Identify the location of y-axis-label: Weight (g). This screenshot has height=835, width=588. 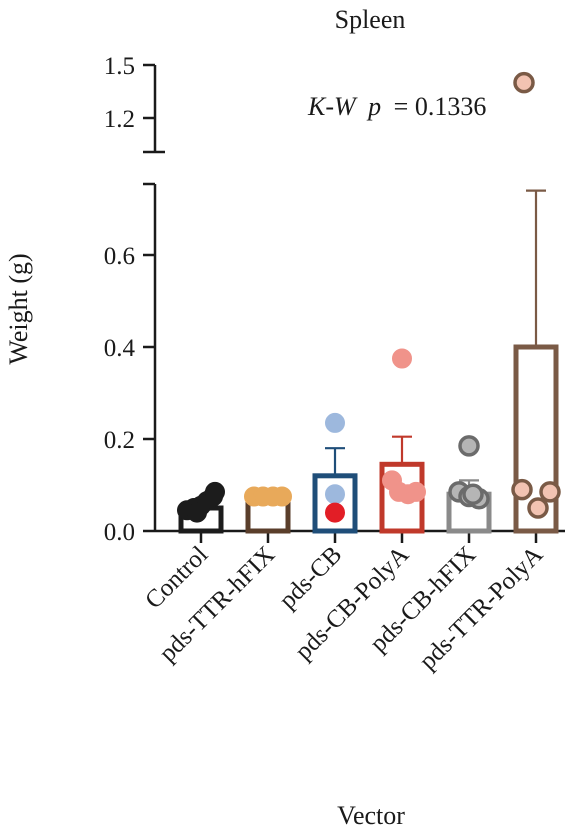
(18, 308).